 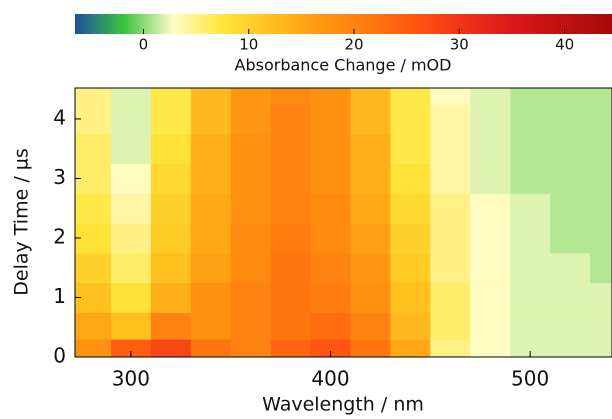 I want to click on x-tick-label: 500, so click(x=530, y=379).